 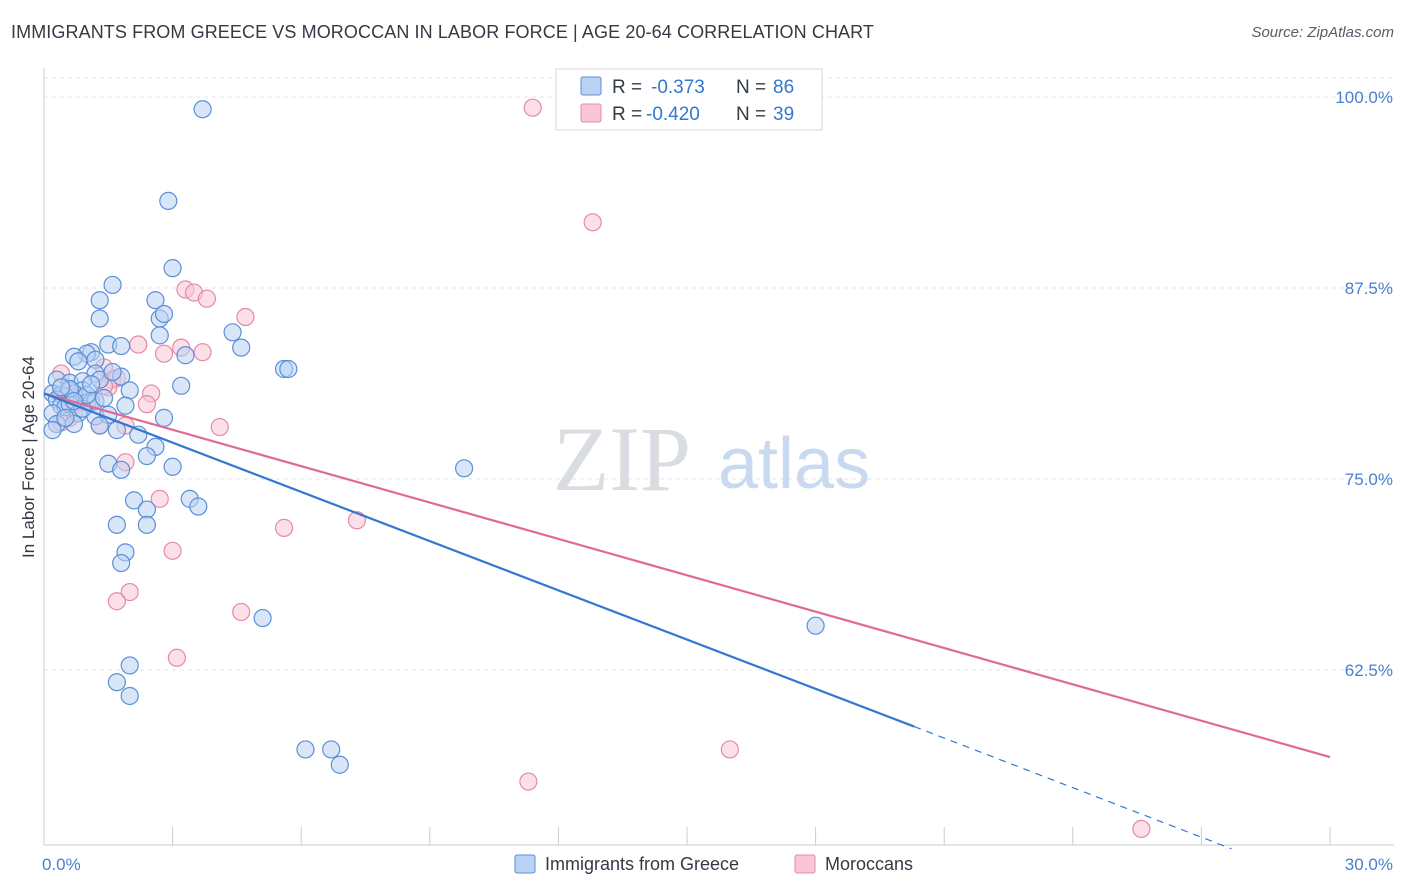 What do you see at coordinates (591, 86) in the screenshot?
I see `legend-swatch-greece` at bounding box center [591, 86].